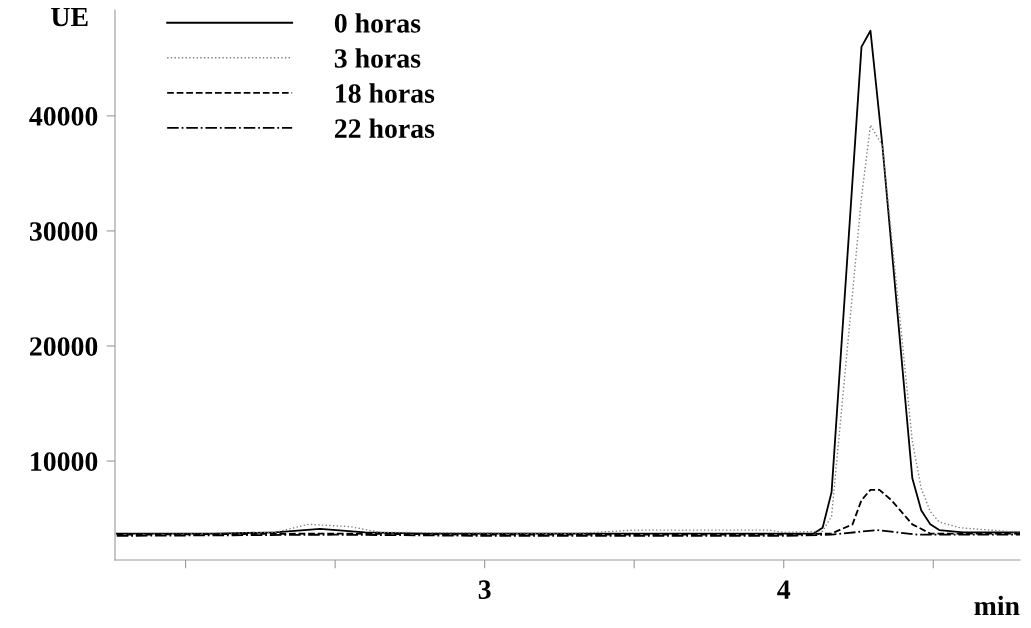 The image size is (1031, 628). I want to click on y-tick-label: 40000, so click(63, 116).